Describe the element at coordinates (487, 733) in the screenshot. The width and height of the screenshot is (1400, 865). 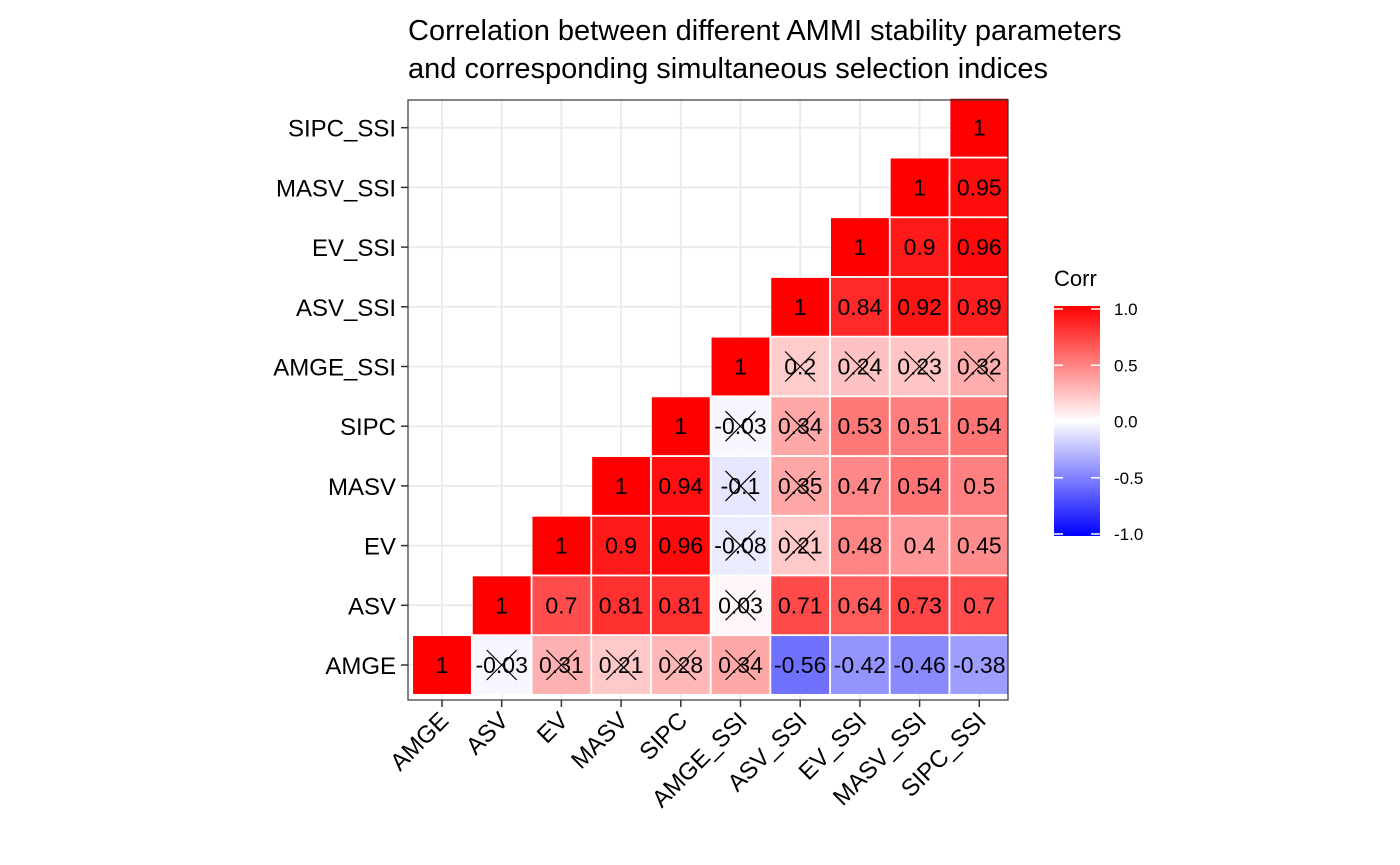
I see `x-tick-label: ASV` at that location.